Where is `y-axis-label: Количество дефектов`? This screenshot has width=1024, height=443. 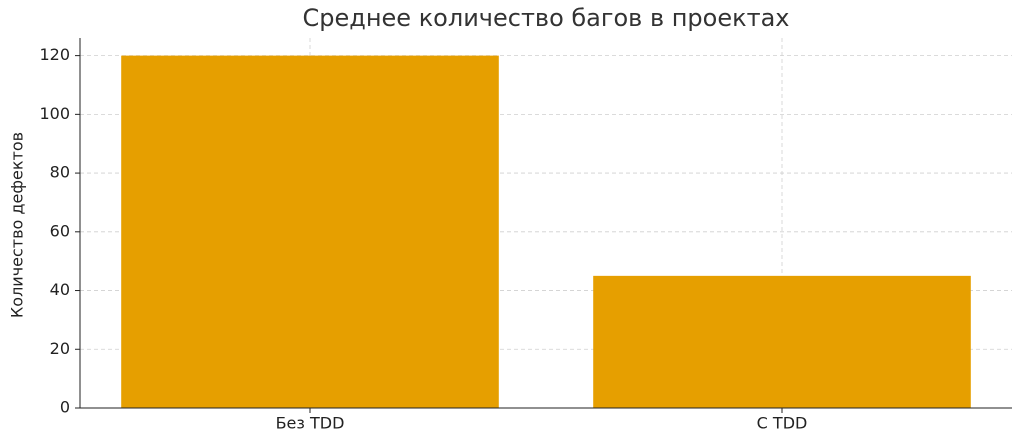
y-axis-label: Количество дефектов is located at coordinates (17, 225).